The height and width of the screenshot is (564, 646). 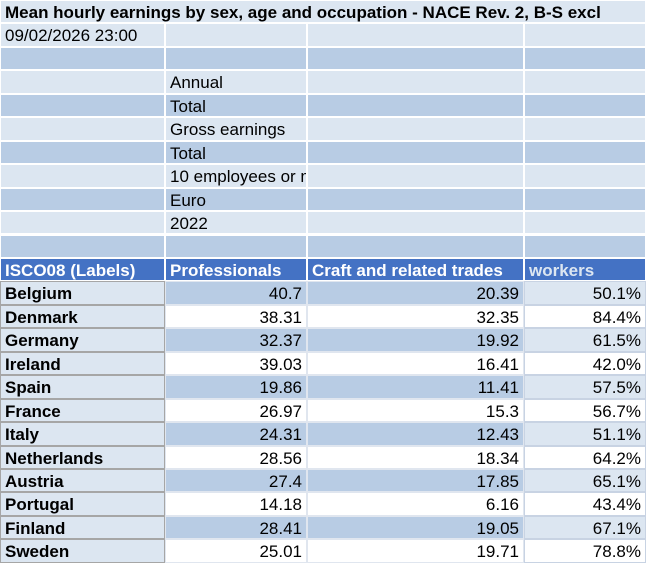 What do you see at coordinates (236, 199) in the screenshot?
I see `parameter: Euro` at bounding box center [236, 199].